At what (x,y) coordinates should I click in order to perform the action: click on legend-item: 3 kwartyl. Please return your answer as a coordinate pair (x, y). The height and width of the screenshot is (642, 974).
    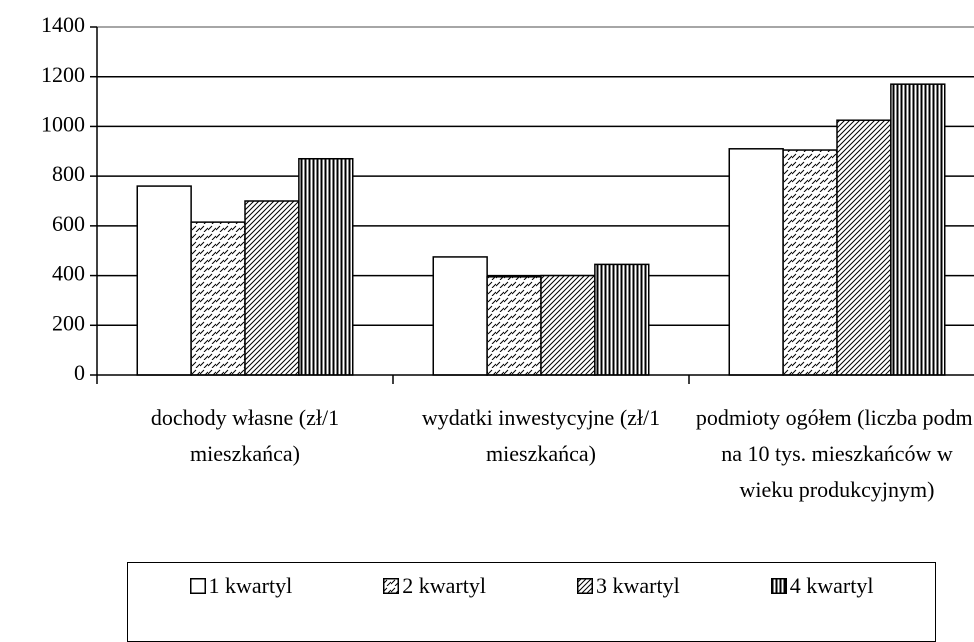
    Looking at the image, I should click on (628, 586).